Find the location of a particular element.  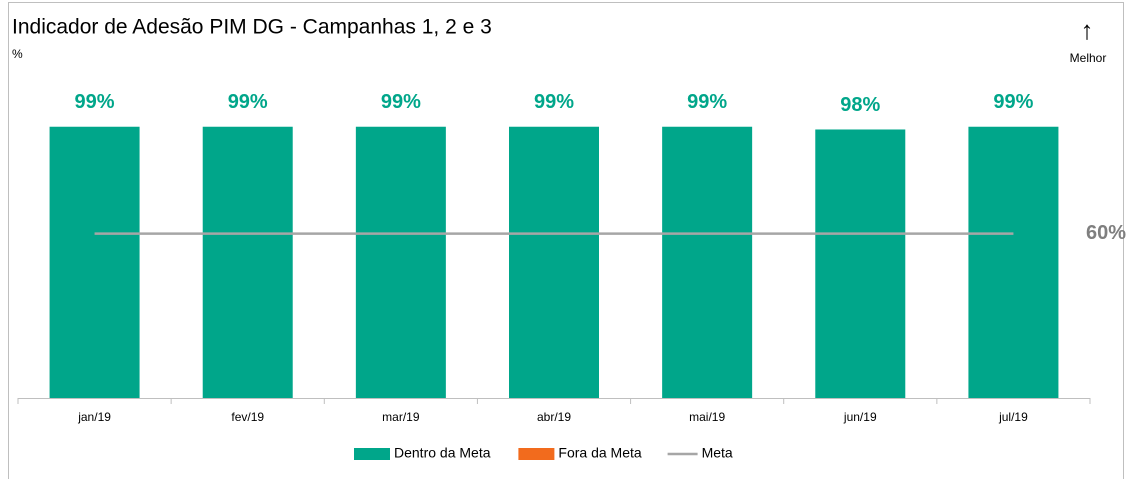

x-tick-label: mar/19 is located at coordinates (401, 417).